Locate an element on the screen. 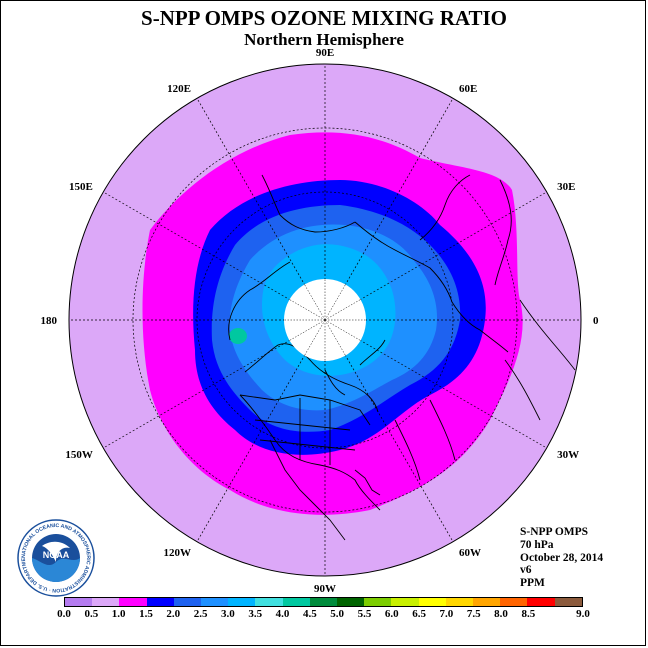 This screenshot has height=648, width=648. colorbar-tick-label: 1.5 is located at coordinates (146, 614).